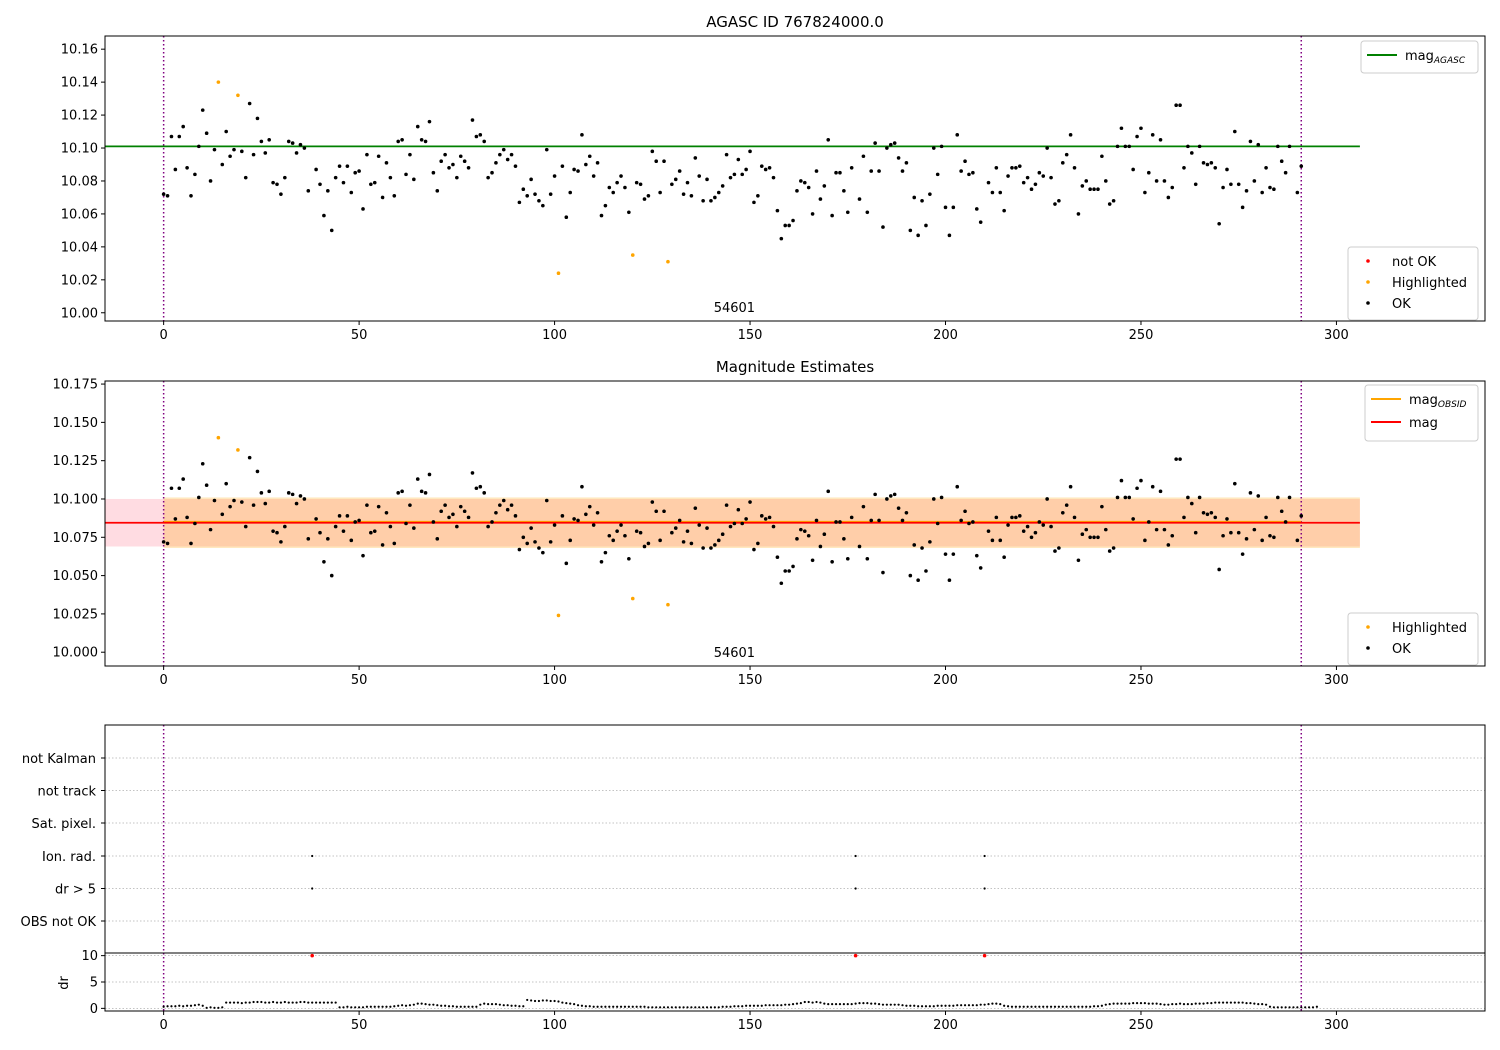 This screenshot has height=1050, width=1500. I want to click on legend-marker-not OK, so click(1368, 261).